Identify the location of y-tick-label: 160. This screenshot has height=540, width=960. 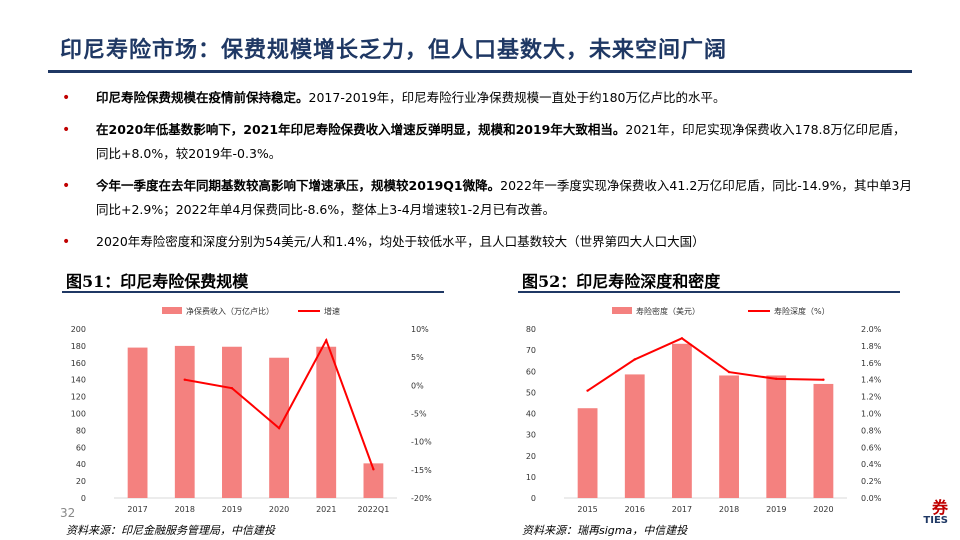
(78, 363).